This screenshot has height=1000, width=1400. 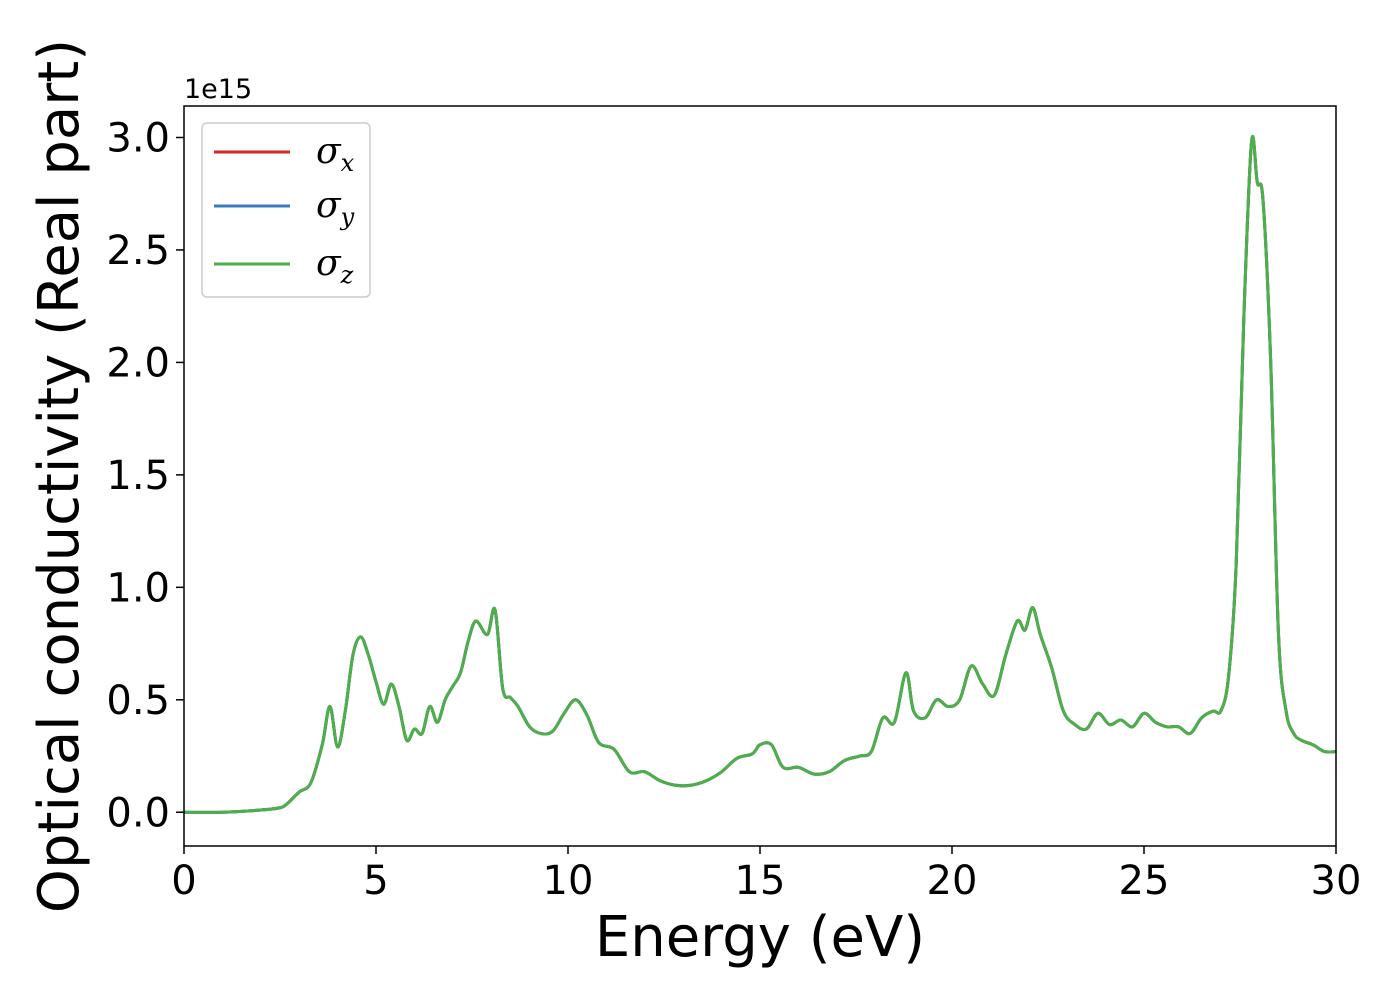 What do you see at coordinates (218, 89) in the screenshot?
I see `y-offset-label: 1e15` at bounding box center [218, 89].